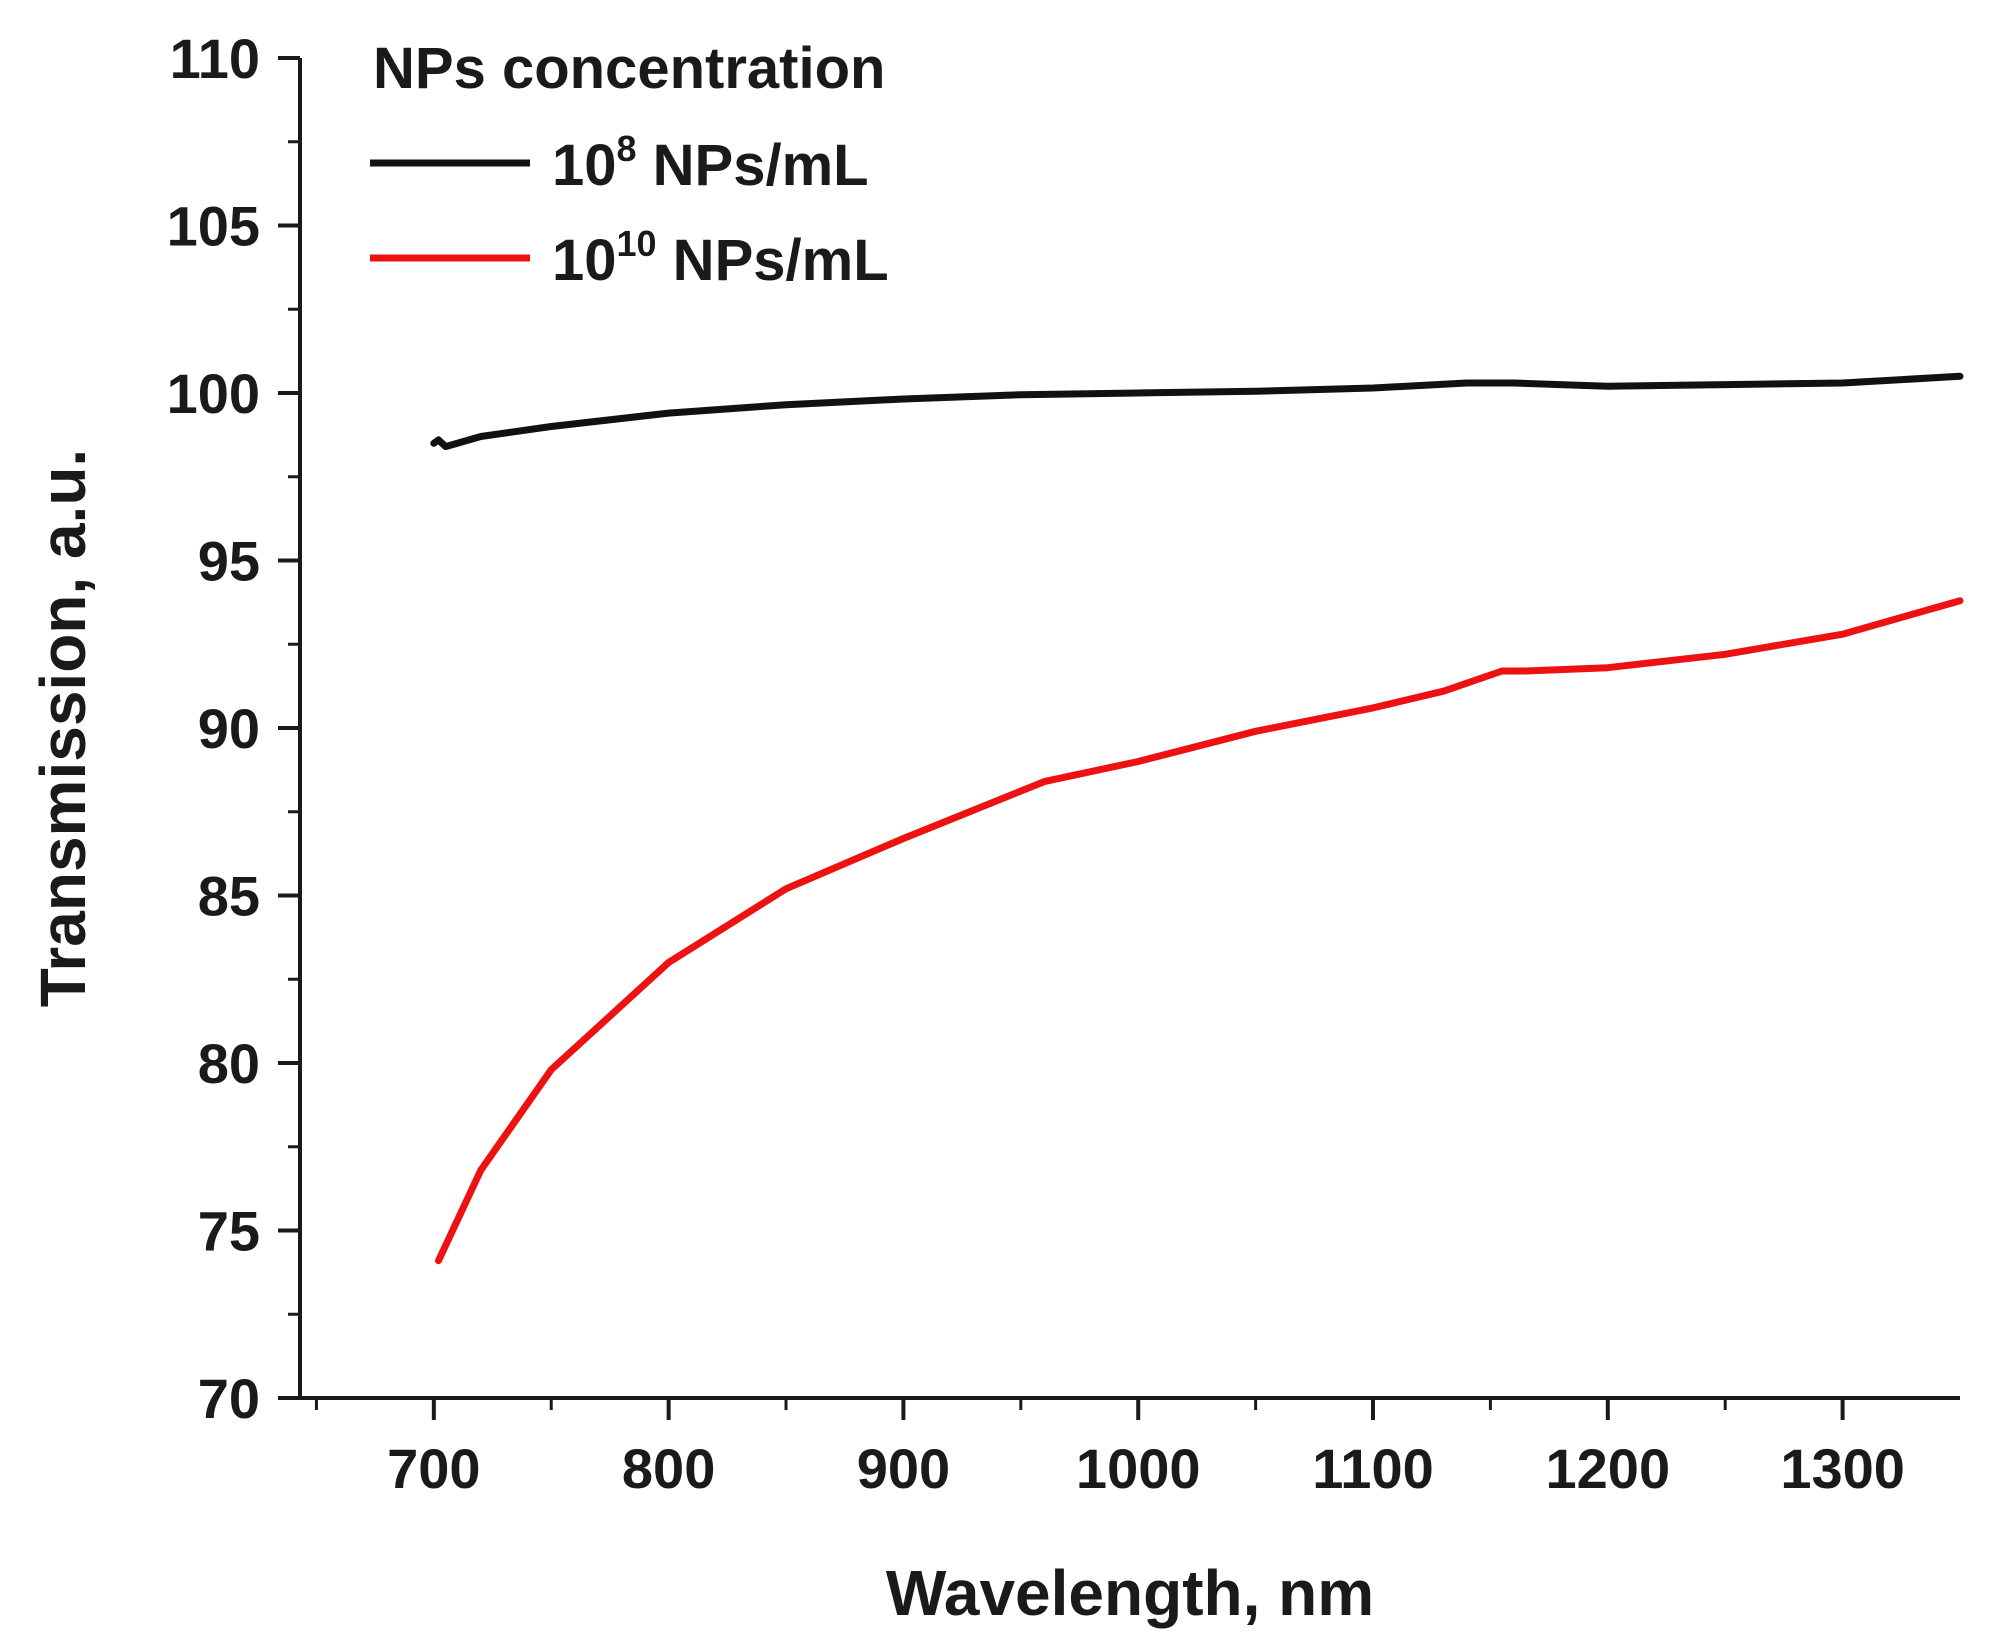 Image resolution: width=1990 pixels, height=1650 pixels. What do you see at coordinates (629, 68) in the screenshot?
I see `legend-title: NPs concentration` at bounding box center [629, 68].